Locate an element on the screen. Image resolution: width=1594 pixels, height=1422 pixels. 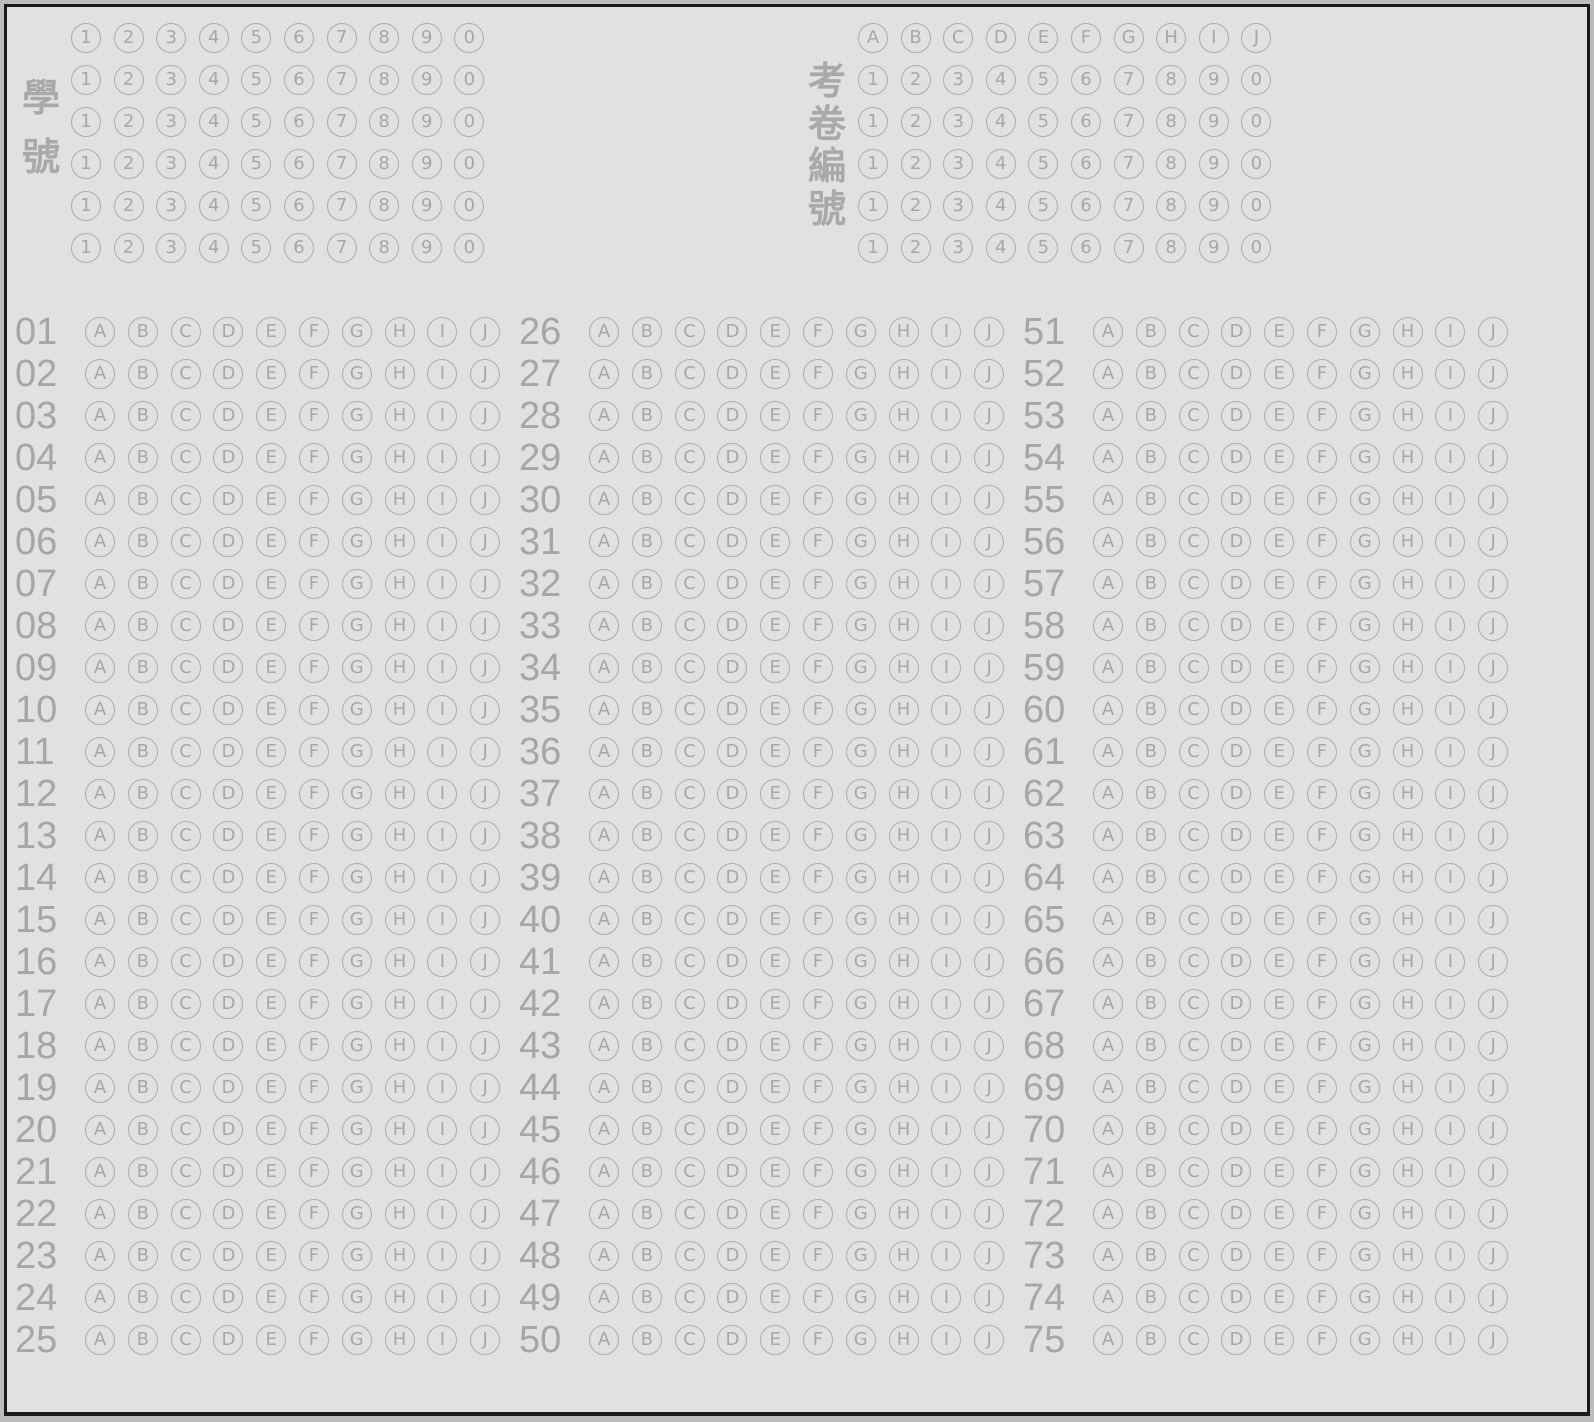
answer-bubble: 8 is located at coordinates (1171, 164).